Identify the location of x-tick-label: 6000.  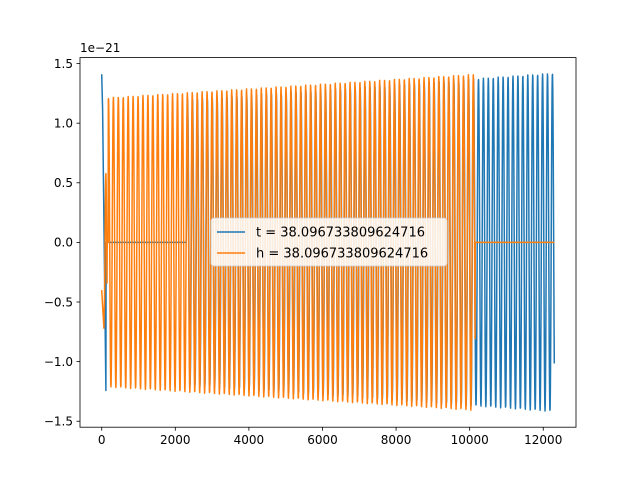
(322, 440).